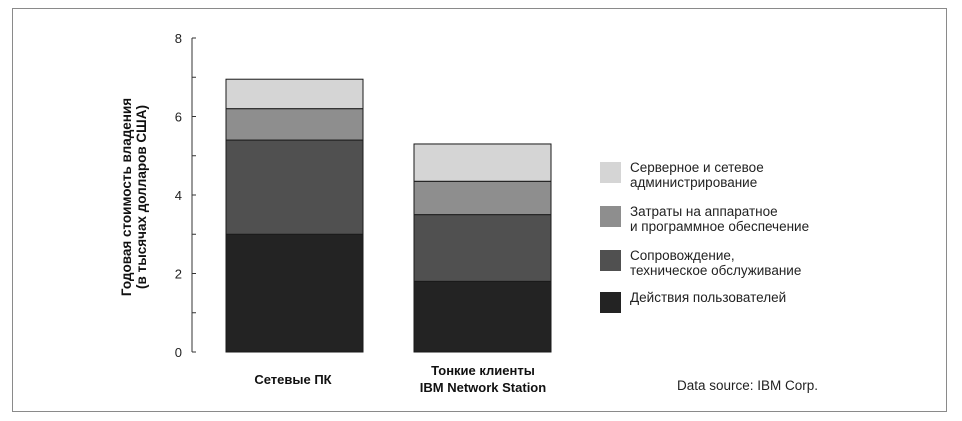  I want to click on data-source-note: Data source: IBM Corp., so click(748, 385).